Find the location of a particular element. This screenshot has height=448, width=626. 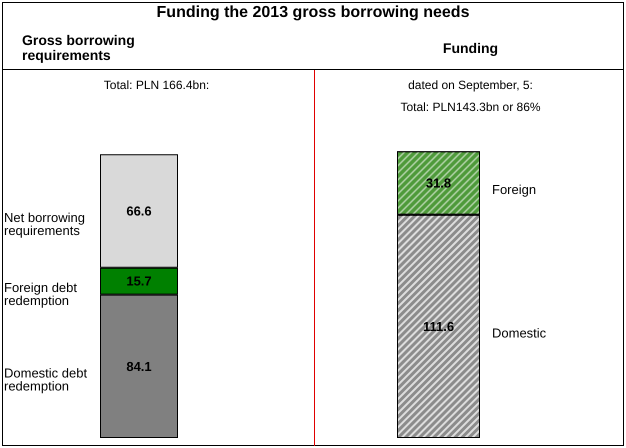

text: dated on September, 5: is located at coordinates (470, 85).